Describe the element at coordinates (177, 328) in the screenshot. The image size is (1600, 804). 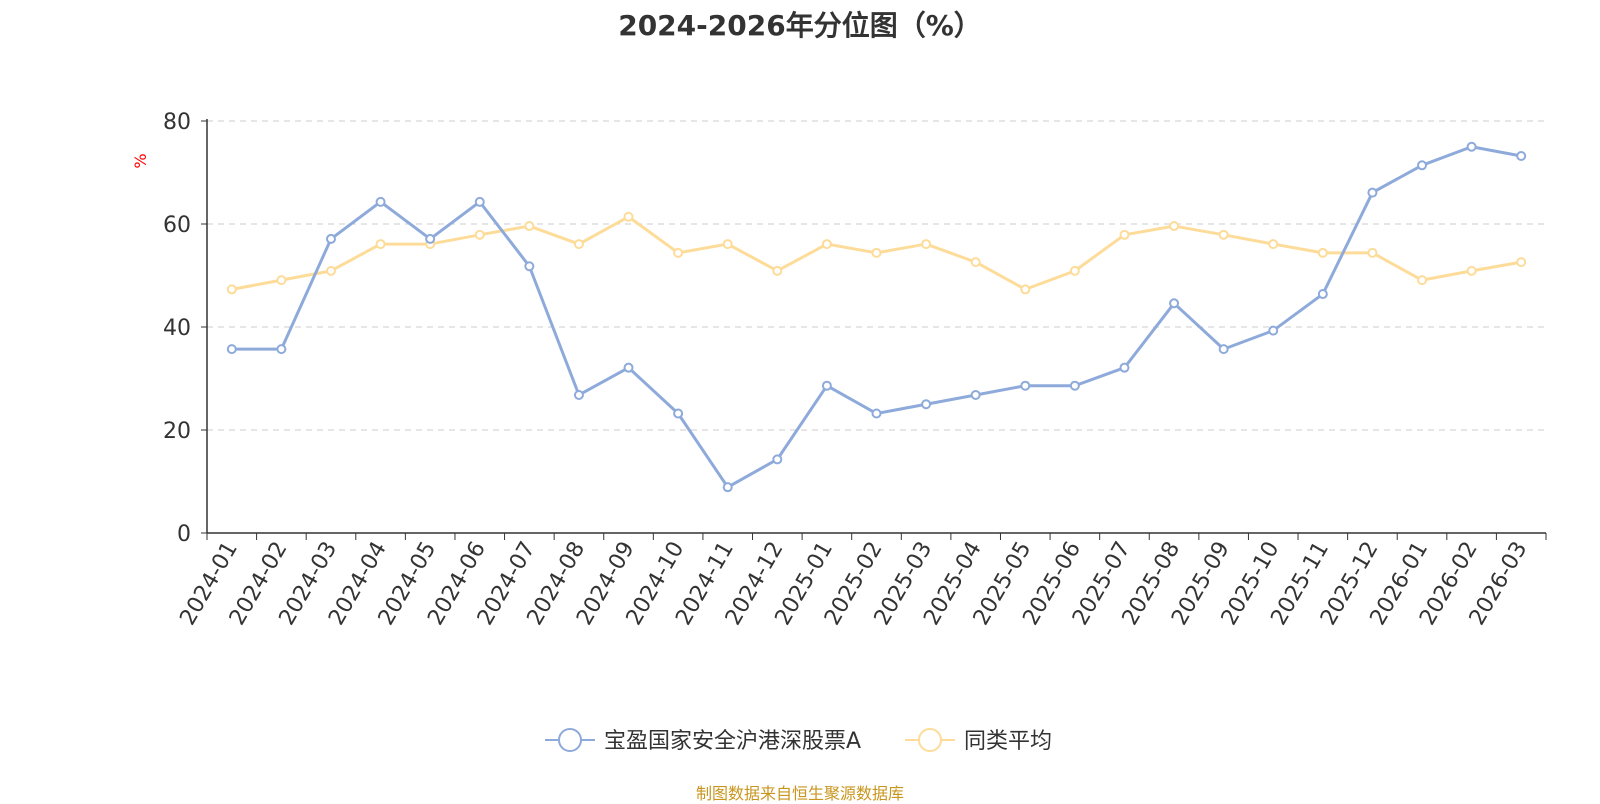
I see `y-tick-label: 40` at that location.